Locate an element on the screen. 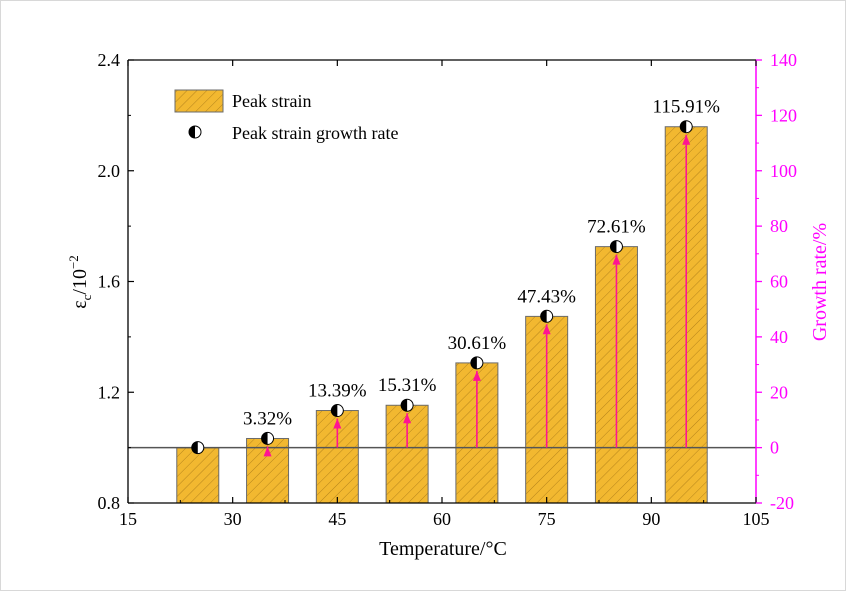 The width and height of the screenshot is (846, 591). data-label-95: 115.91% is located at coordinates (687, 107).